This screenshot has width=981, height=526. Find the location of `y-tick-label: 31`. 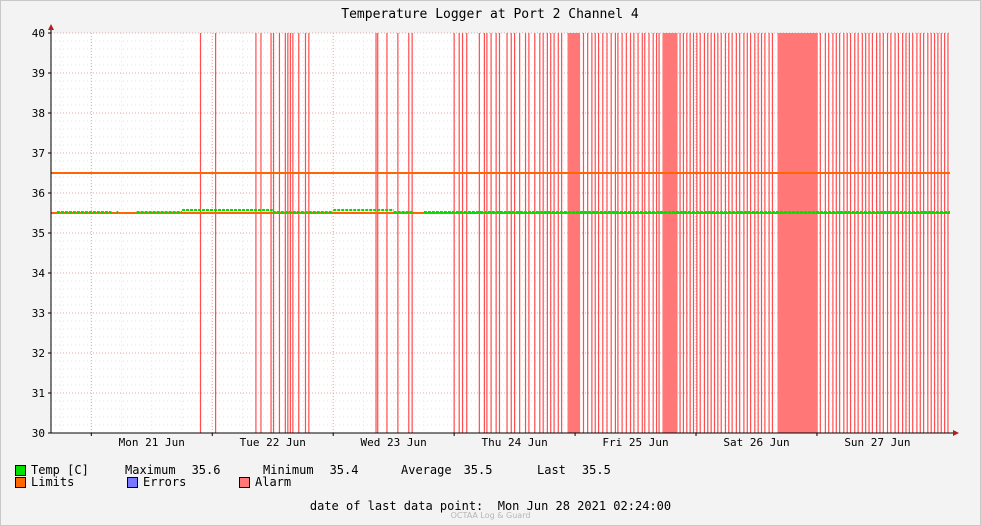

y-tick-label: 31 is located at coordinates (38, 393).